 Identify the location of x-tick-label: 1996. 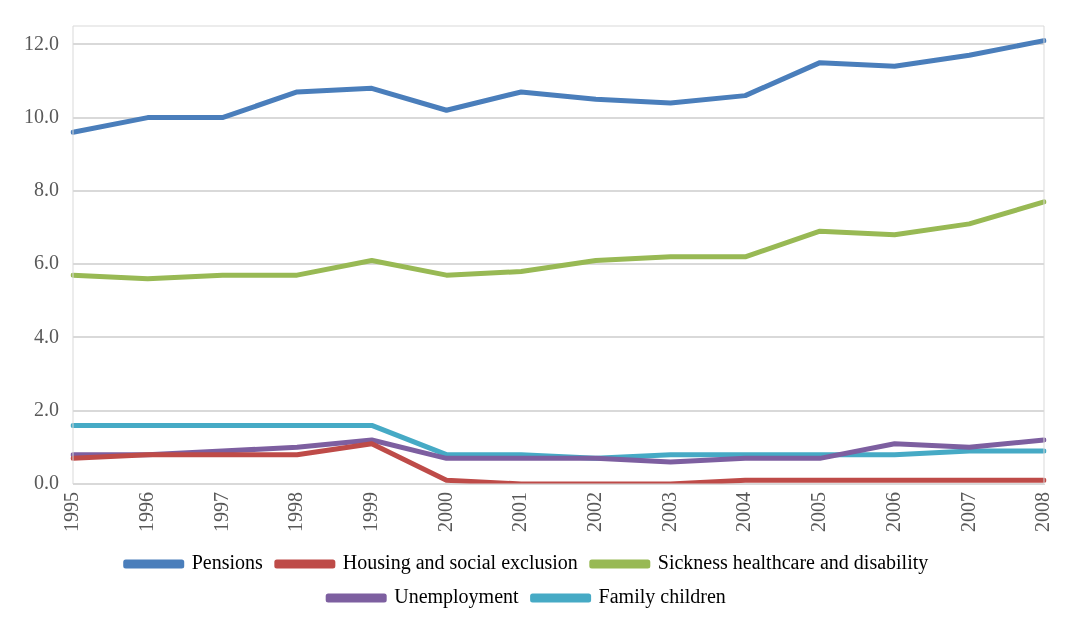
(145, 512).